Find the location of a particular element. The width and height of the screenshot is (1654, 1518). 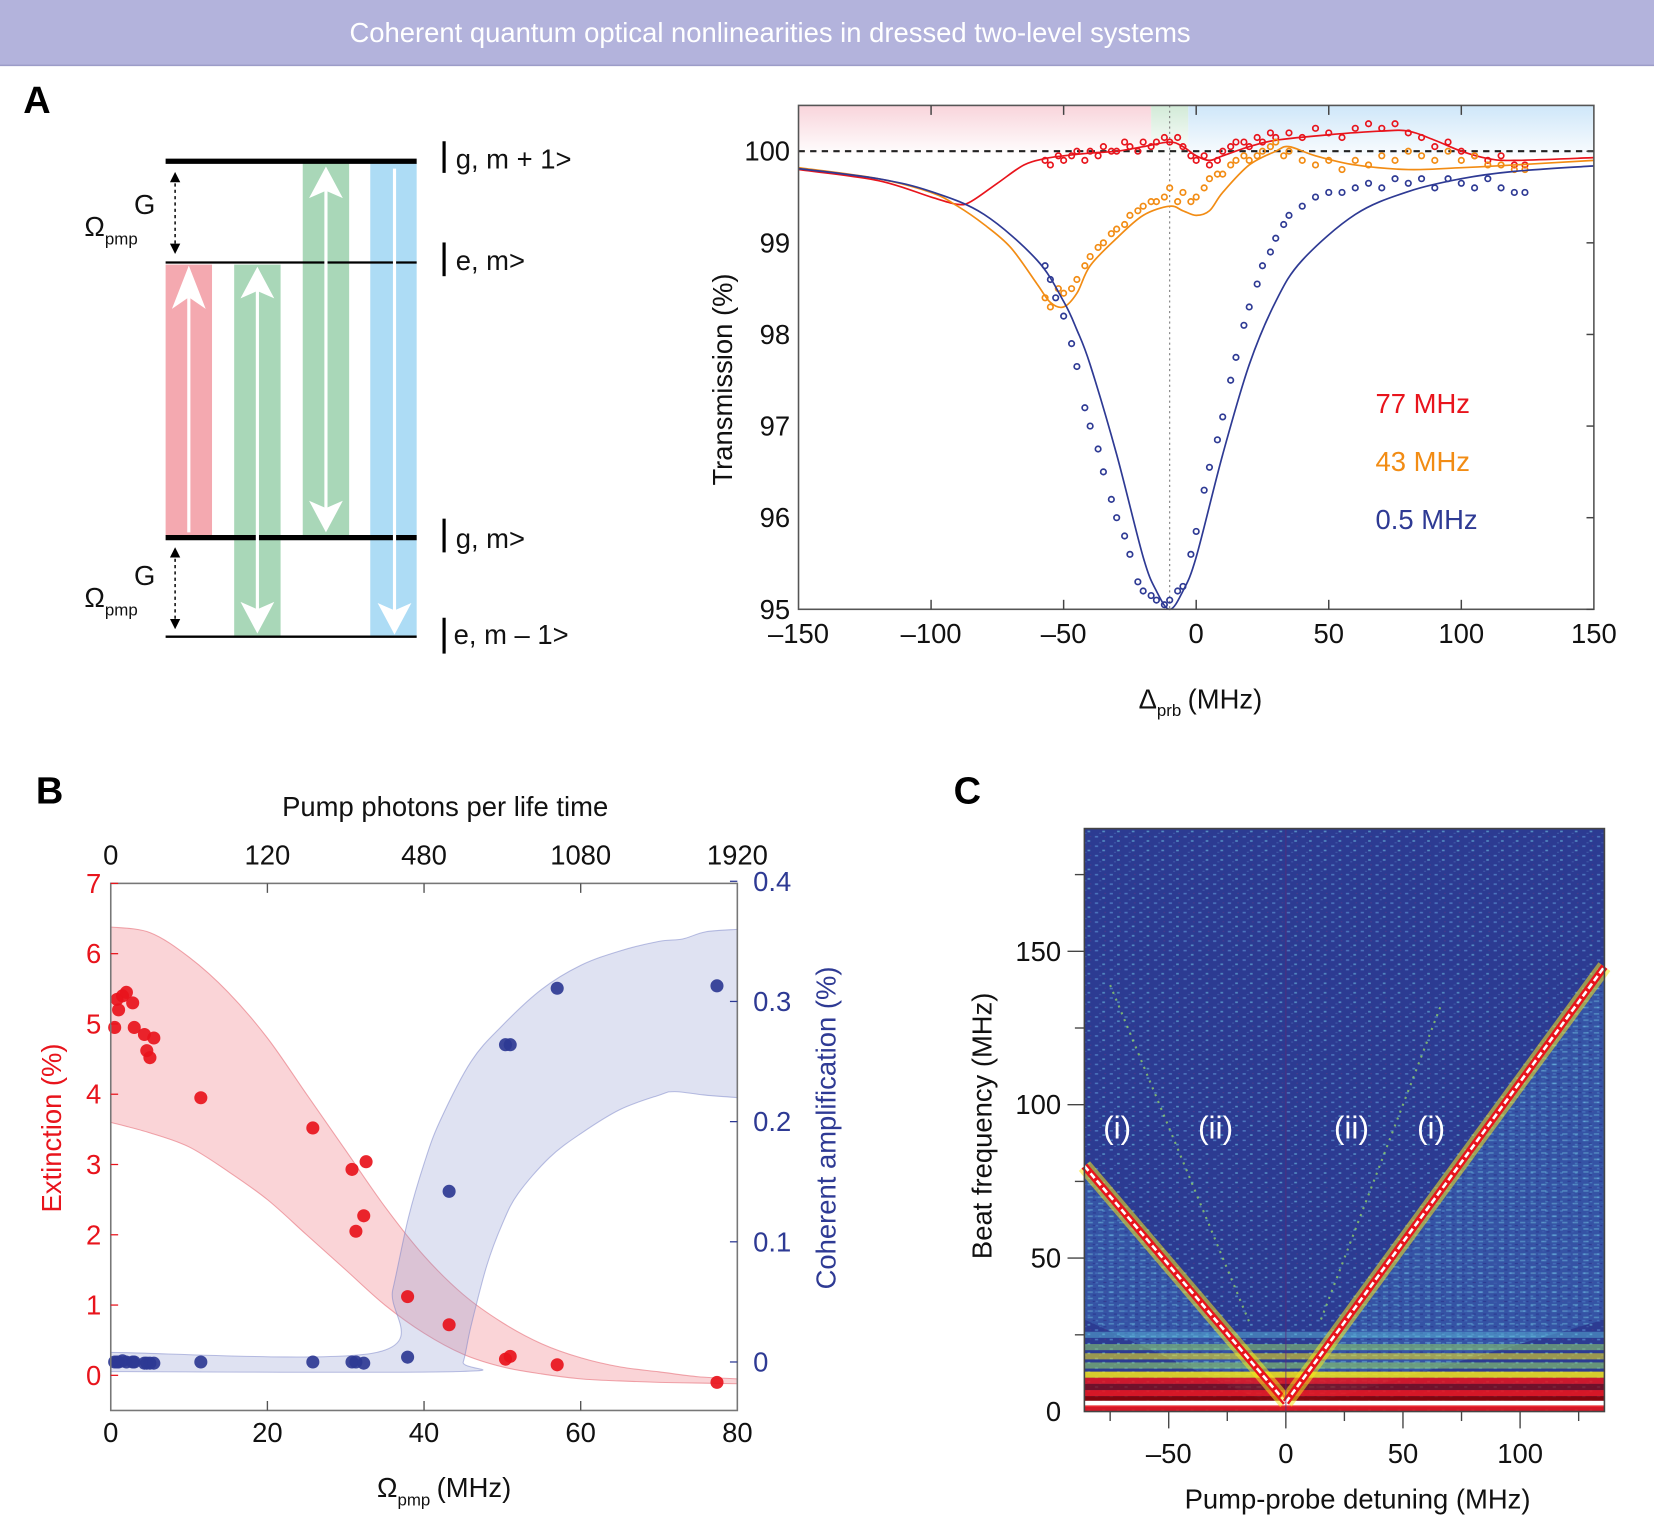

x-axis-sub: pmp is located at coordinates (413, 1499).